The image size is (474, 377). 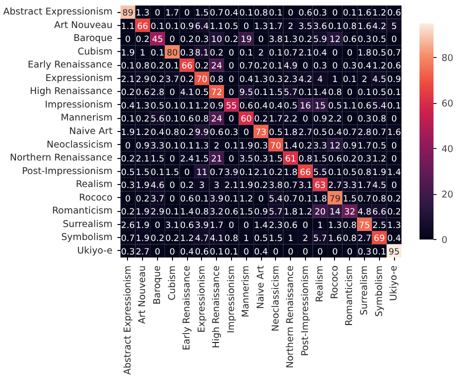 I want to click on data-label: 0.6, so click(x=143, y=93).